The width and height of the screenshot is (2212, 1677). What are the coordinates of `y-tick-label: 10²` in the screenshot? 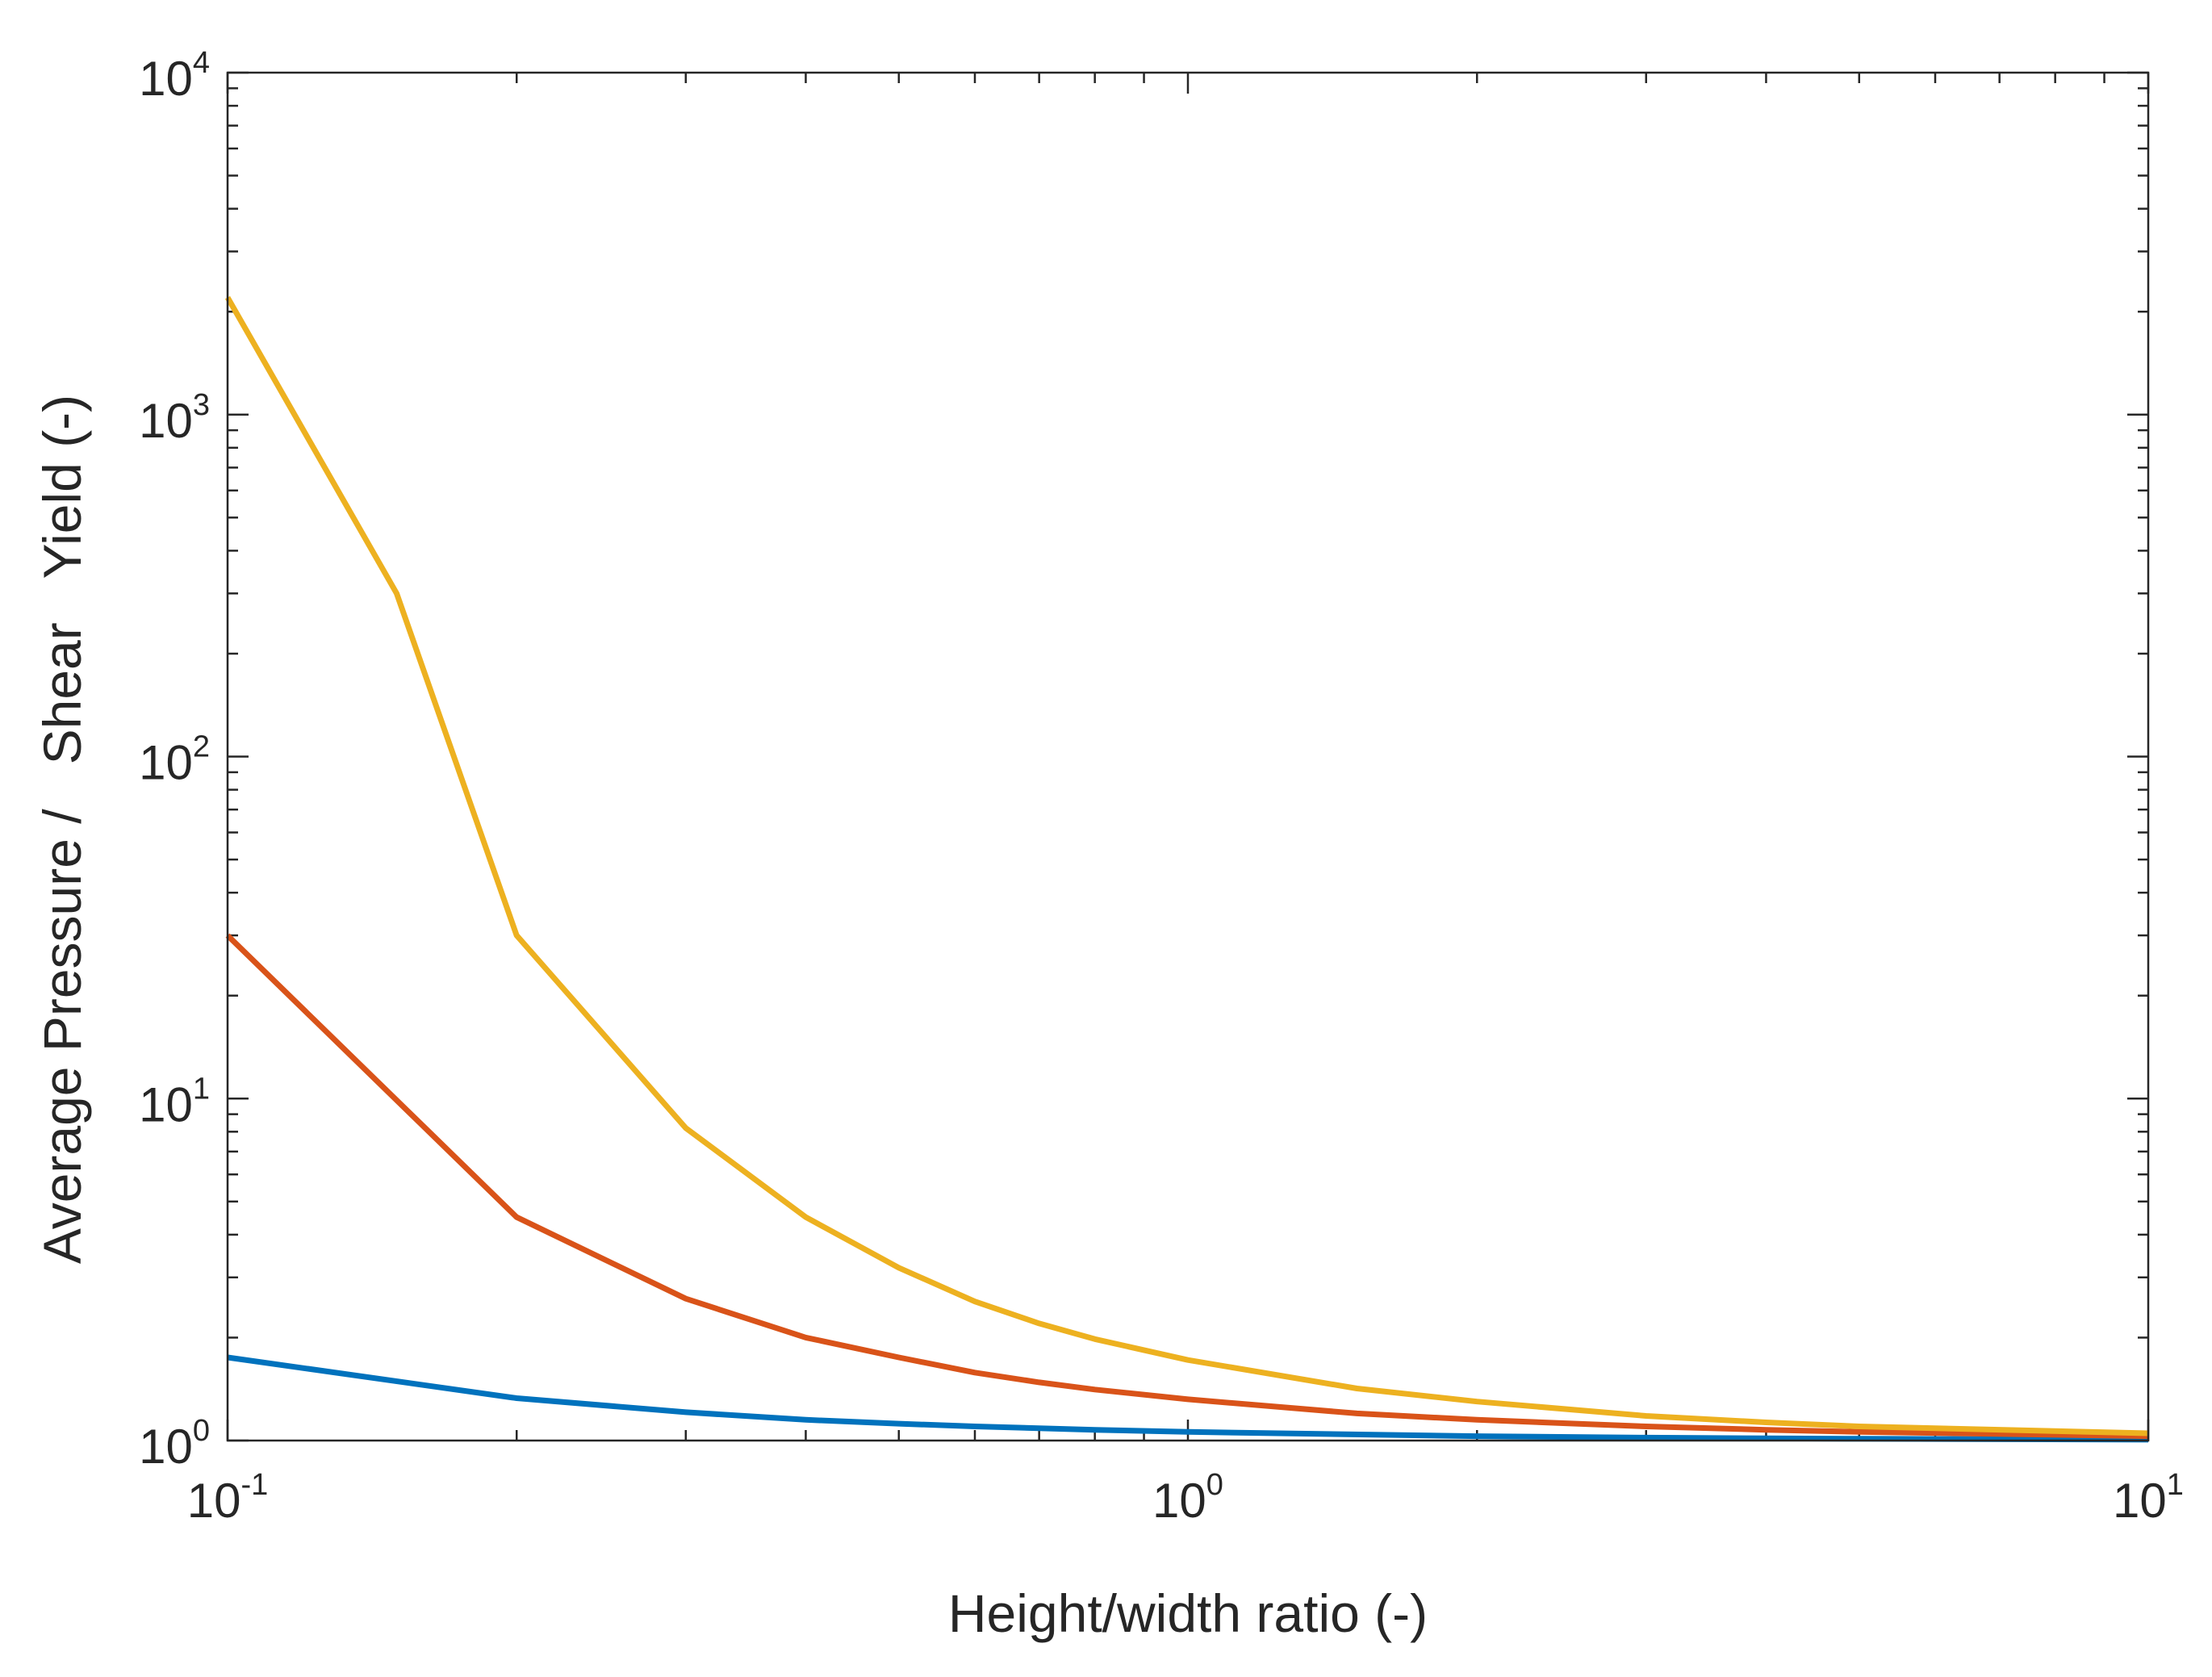 It's located at (174, 760).